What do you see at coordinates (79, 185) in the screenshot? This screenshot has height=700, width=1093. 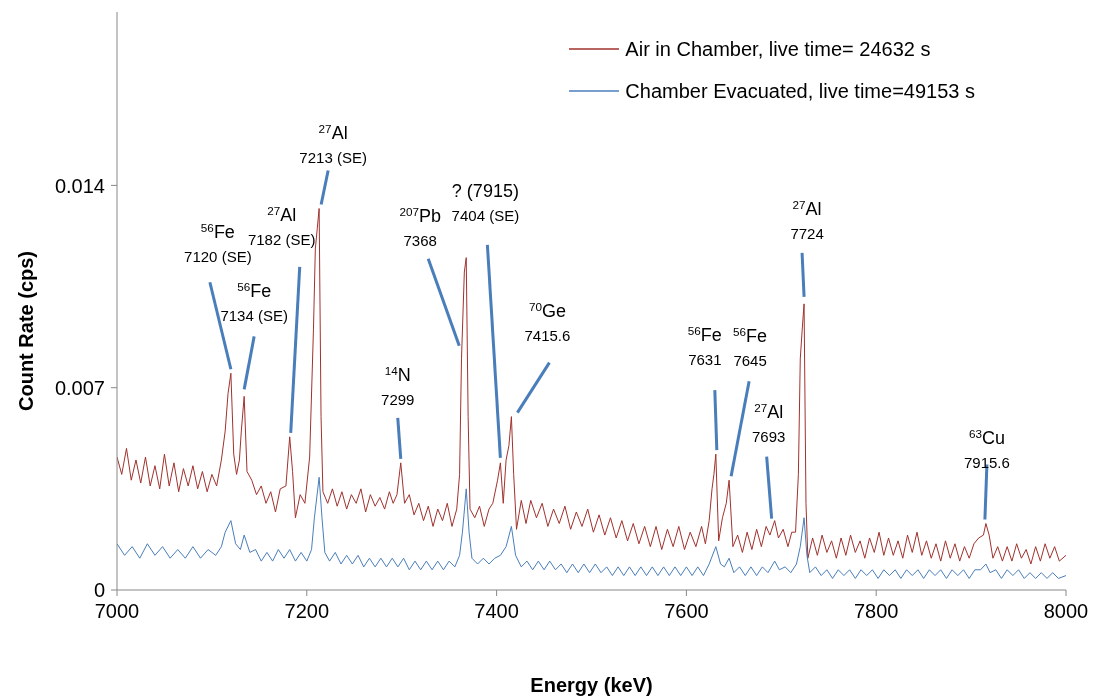 I see `y-tick-label: 0.014` at bounding box center [79, 185].